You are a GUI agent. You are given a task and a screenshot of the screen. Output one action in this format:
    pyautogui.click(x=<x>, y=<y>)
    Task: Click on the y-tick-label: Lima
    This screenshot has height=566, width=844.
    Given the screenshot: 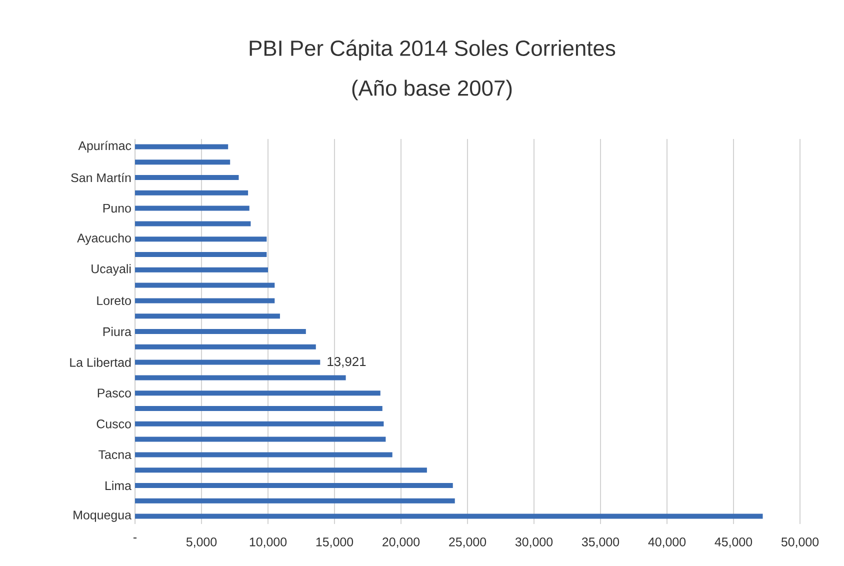 What is the action you would take?
    pyautogui.click(x=119, y=485)
    